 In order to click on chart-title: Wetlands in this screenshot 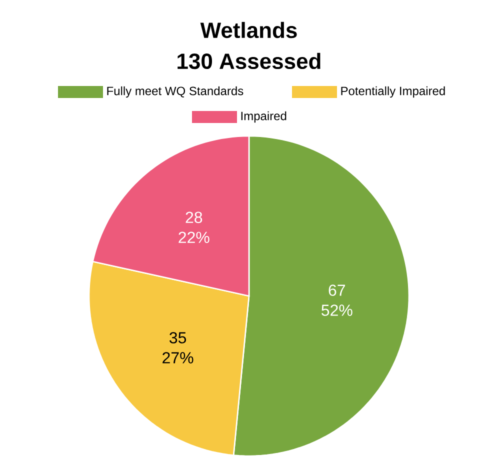, I will do `click(248, 30)`.